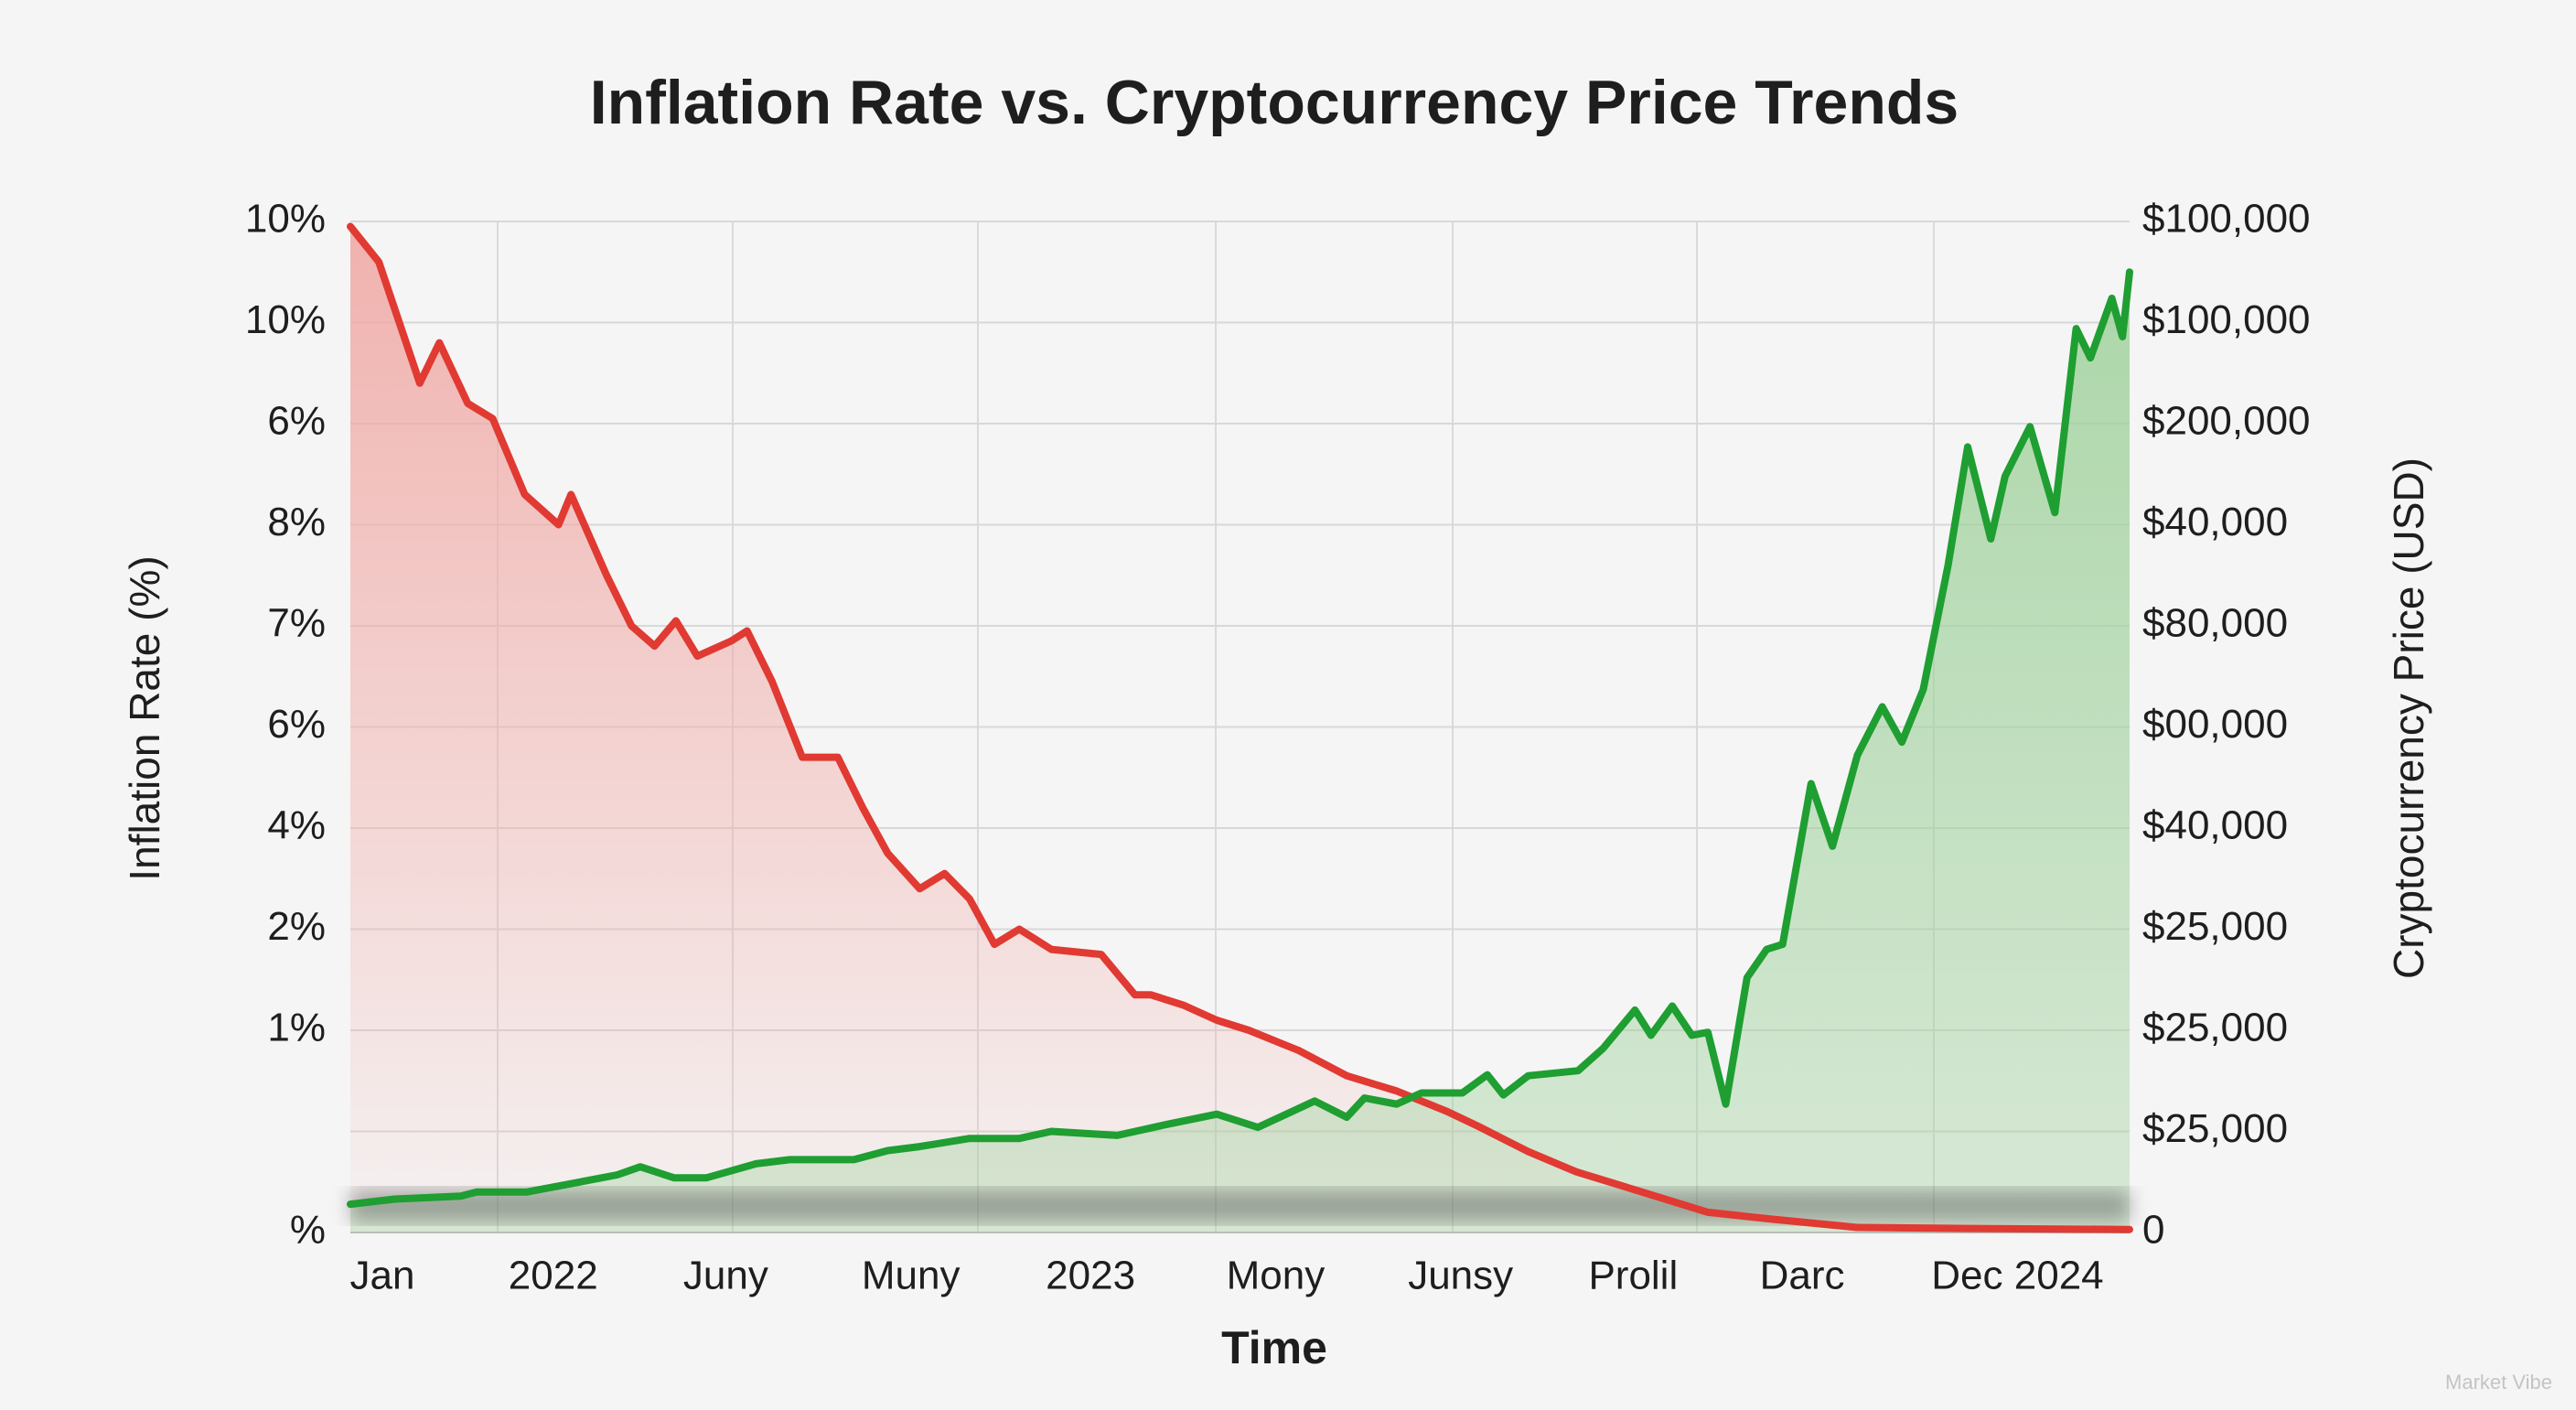 The height and width of the screenshot is (1410, 2576). I want to click on y2-tick-label: $80,000, so click(2215, 623).